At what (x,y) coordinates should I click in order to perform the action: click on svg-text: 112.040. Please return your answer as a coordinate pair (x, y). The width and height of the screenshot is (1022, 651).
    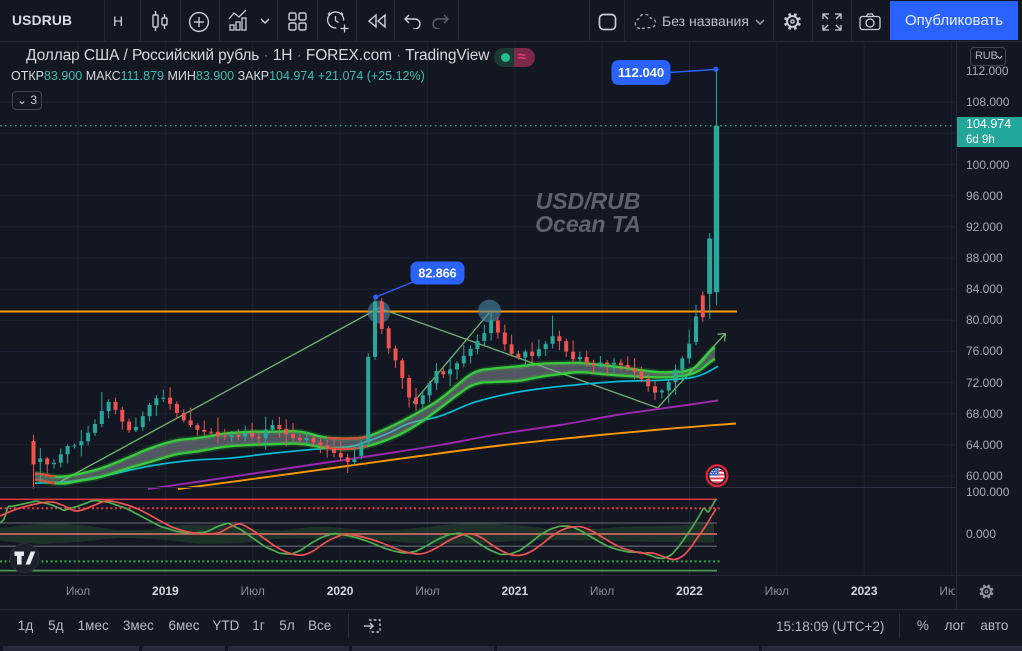
    Looking at the image, I should click on (641, 72).